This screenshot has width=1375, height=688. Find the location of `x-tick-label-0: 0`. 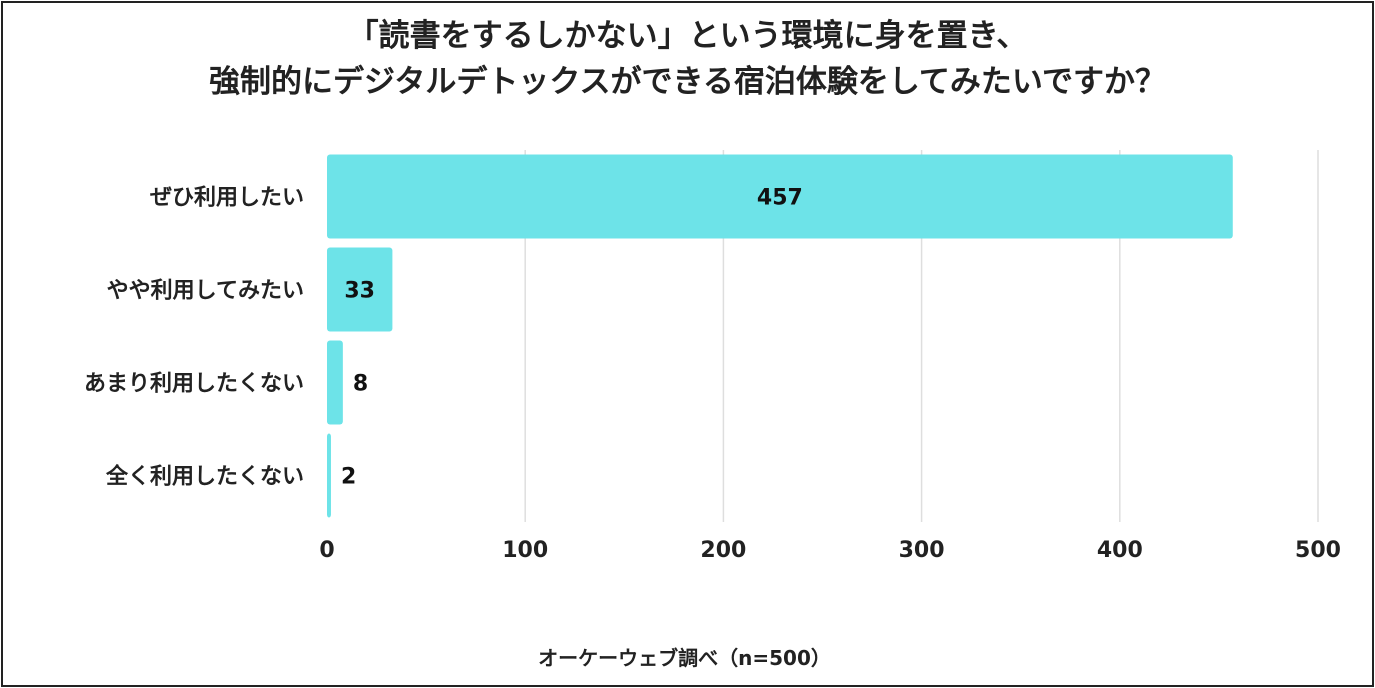

x-tick-label-0: 0 is located at coordinates (326, 550).